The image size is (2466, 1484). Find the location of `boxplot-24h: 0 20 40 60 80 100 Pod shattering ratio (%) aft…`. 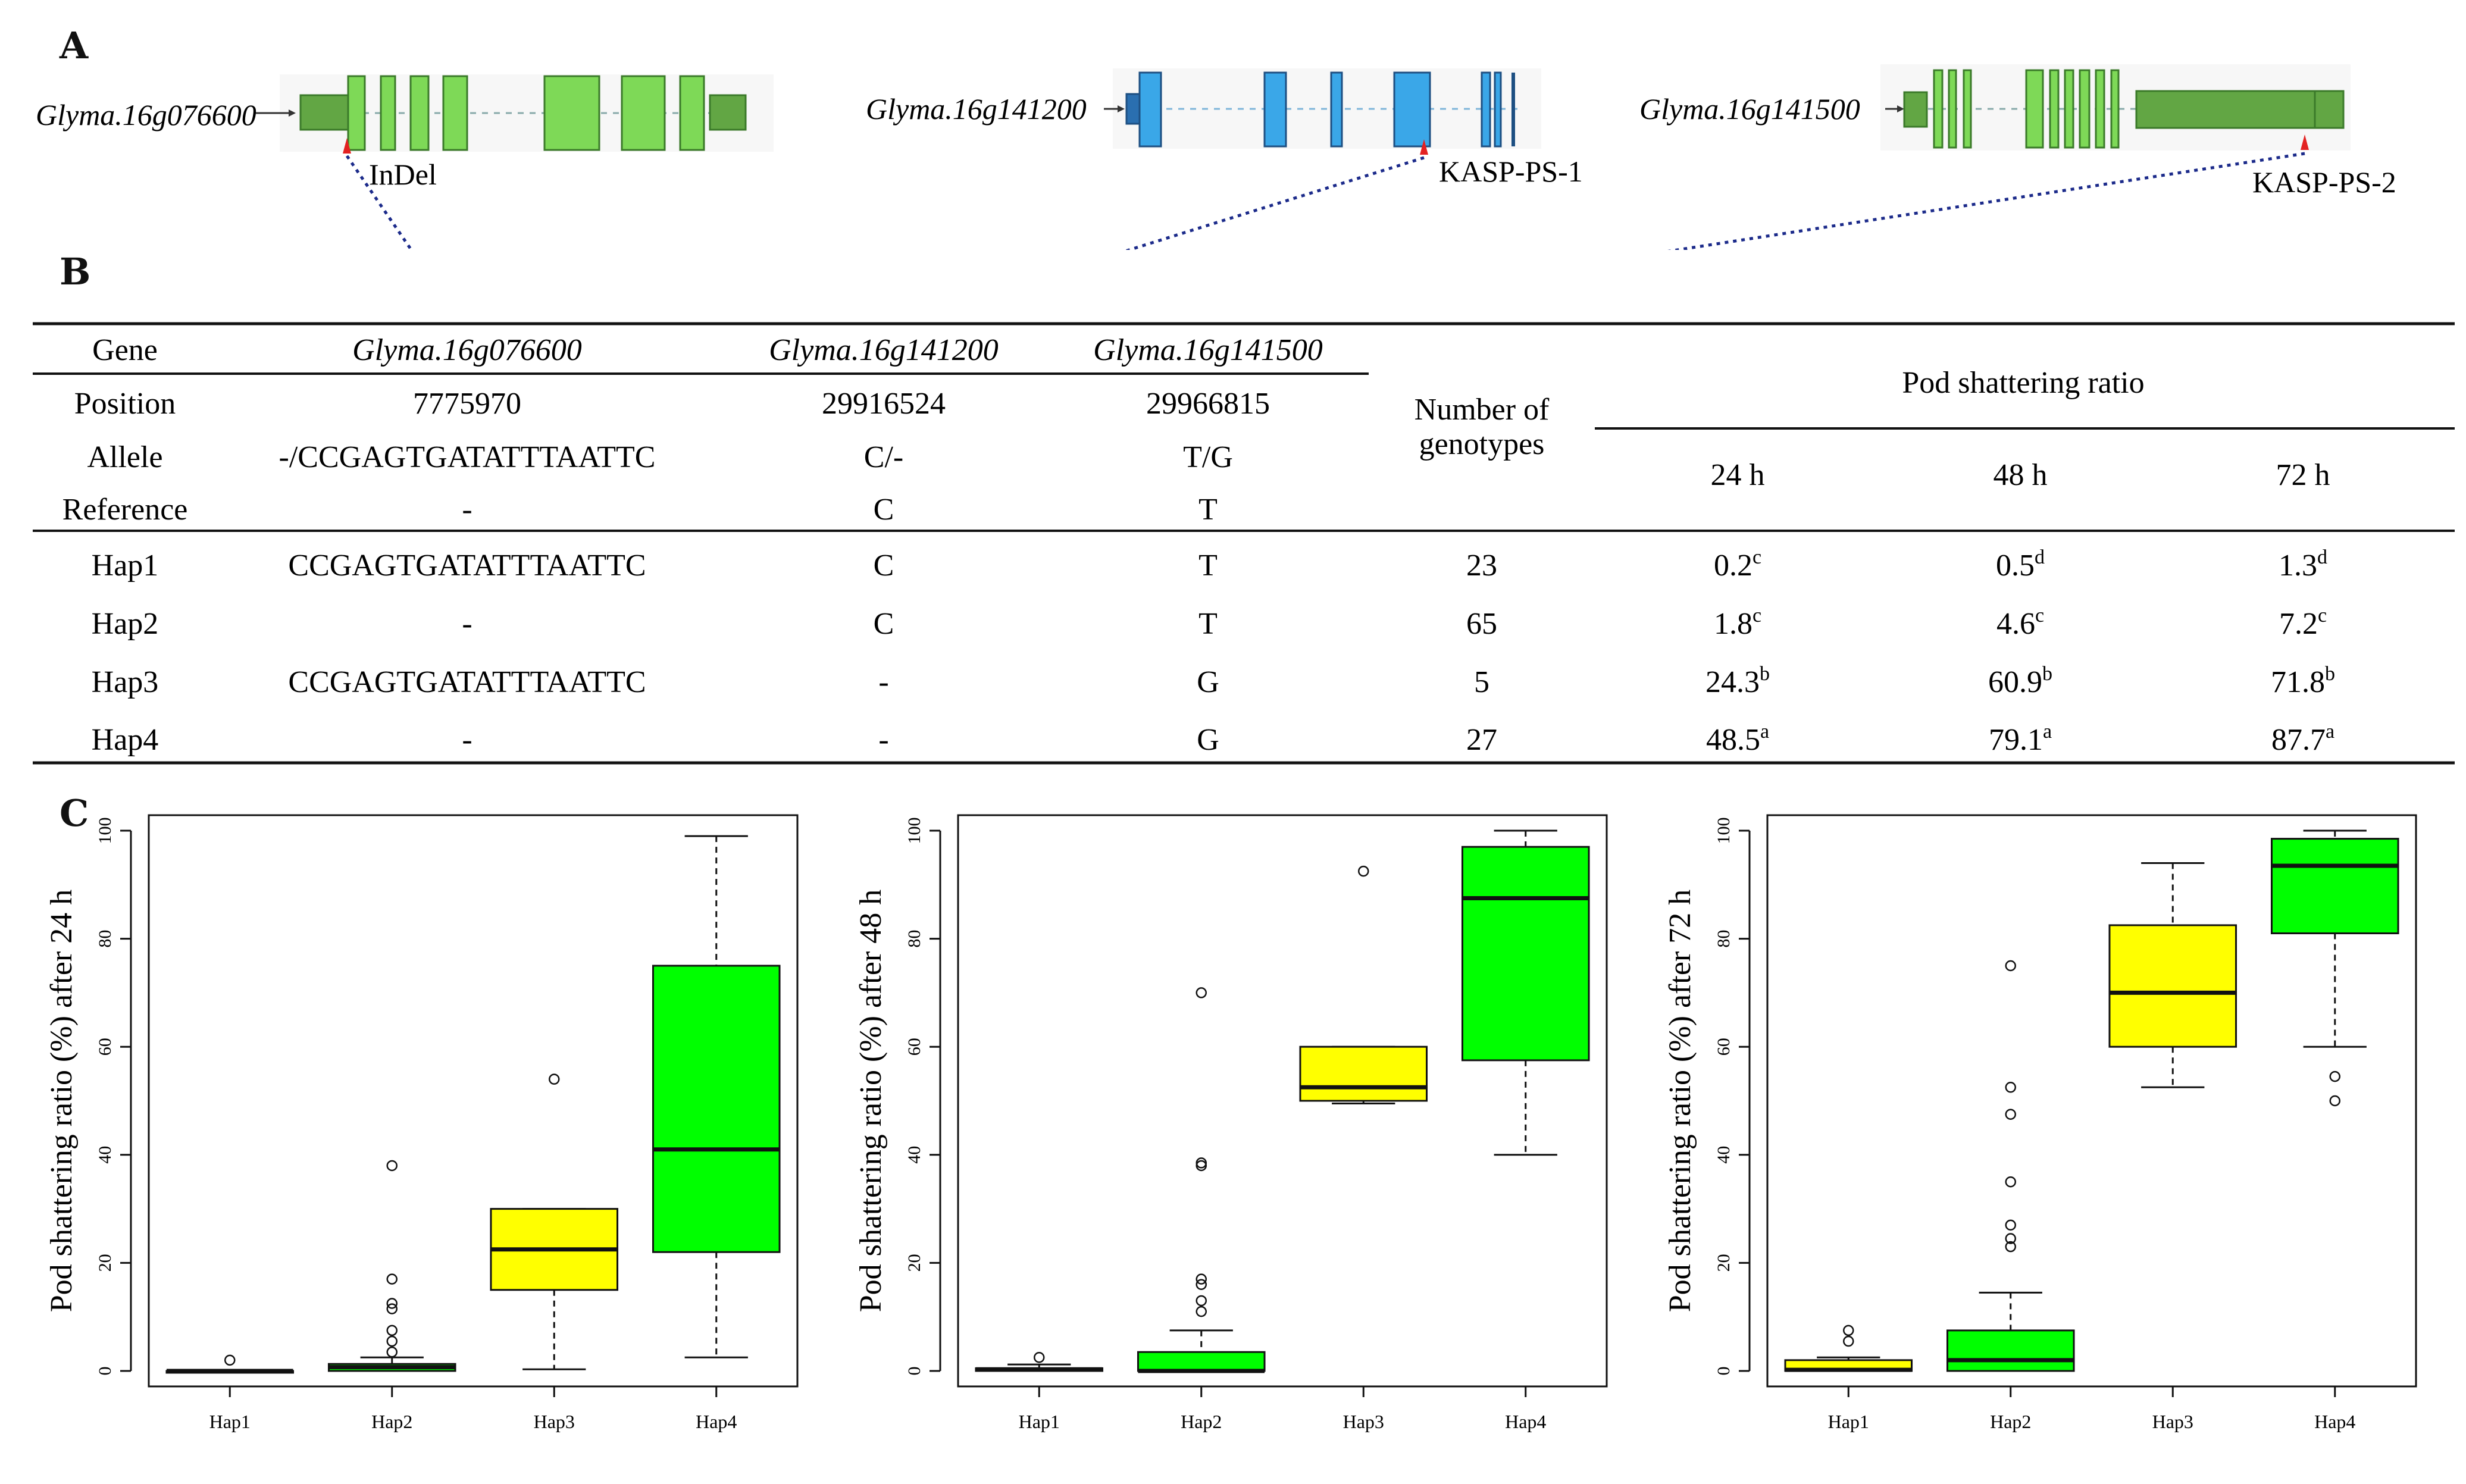

boxplot-24h: 0 20 40 60 80 100 Pod shattering ratio (%) aft… is located at coordinates (422, 1123).